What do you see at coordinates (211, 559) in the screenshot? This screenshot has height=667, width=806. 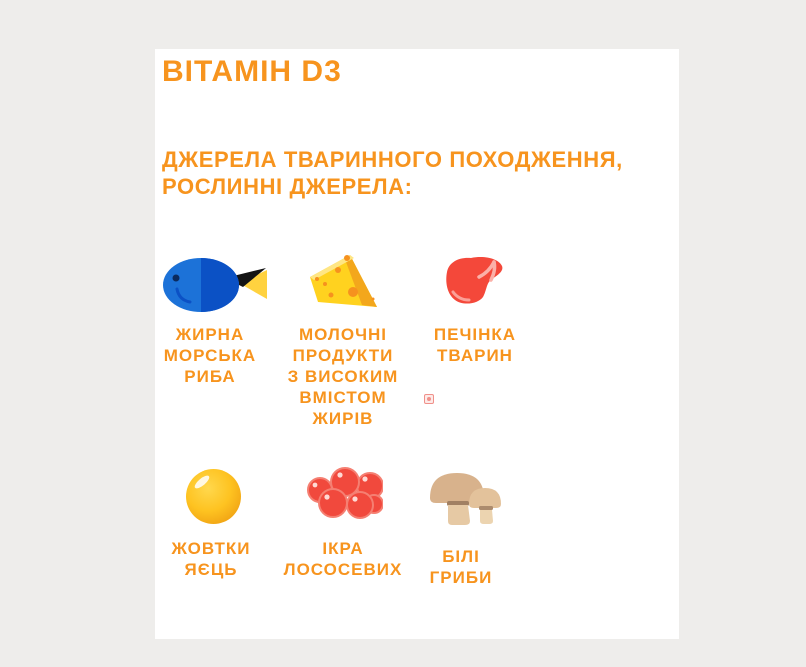 I see `source-label-egg-yolks: ЖОВТКИ ЯЄЦЬ` at bounding box center [211, 559].